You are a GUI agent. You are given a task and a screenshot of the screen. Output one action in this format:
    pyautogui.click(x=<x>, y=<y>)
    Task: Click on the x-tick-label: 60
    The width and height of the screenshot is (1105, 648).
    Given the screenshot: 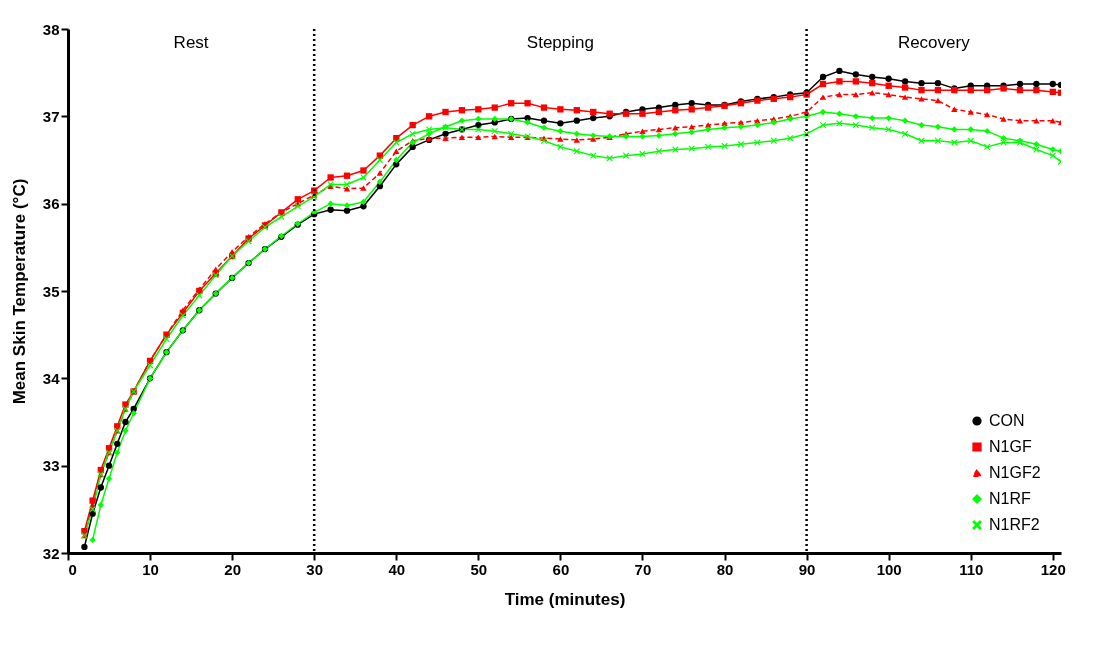 What is the action you would take?
    pyautogui.click(x=561, y=569)
    